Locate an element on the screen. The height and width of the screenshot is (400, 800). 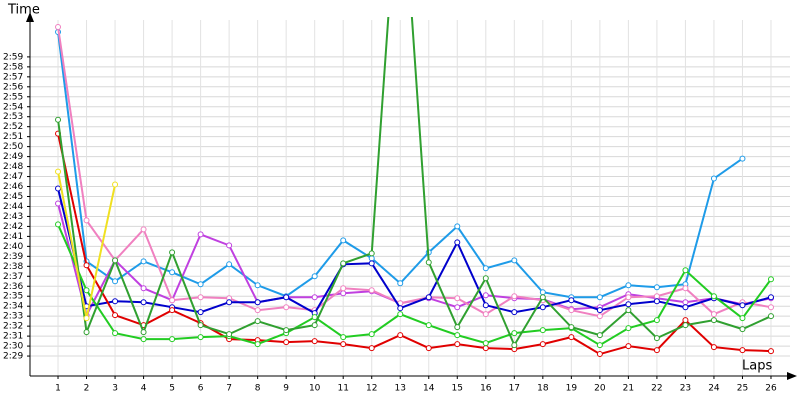
y-axis-arrow is located at coordinates (30, 17).